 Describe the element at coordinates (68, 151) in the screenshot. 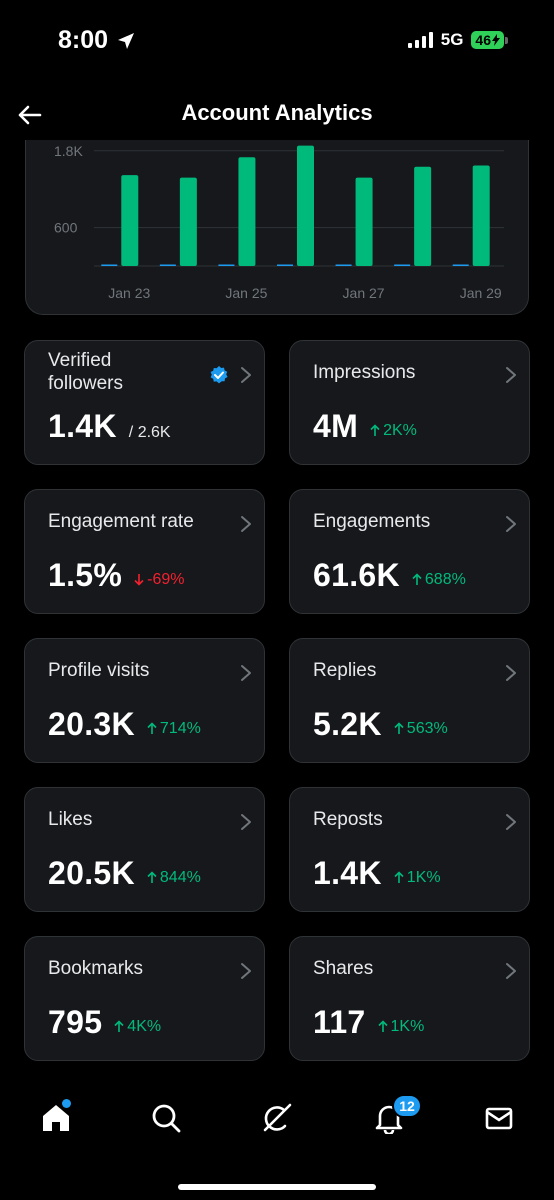

I see `y-tick-label: 1.8K` at that location.